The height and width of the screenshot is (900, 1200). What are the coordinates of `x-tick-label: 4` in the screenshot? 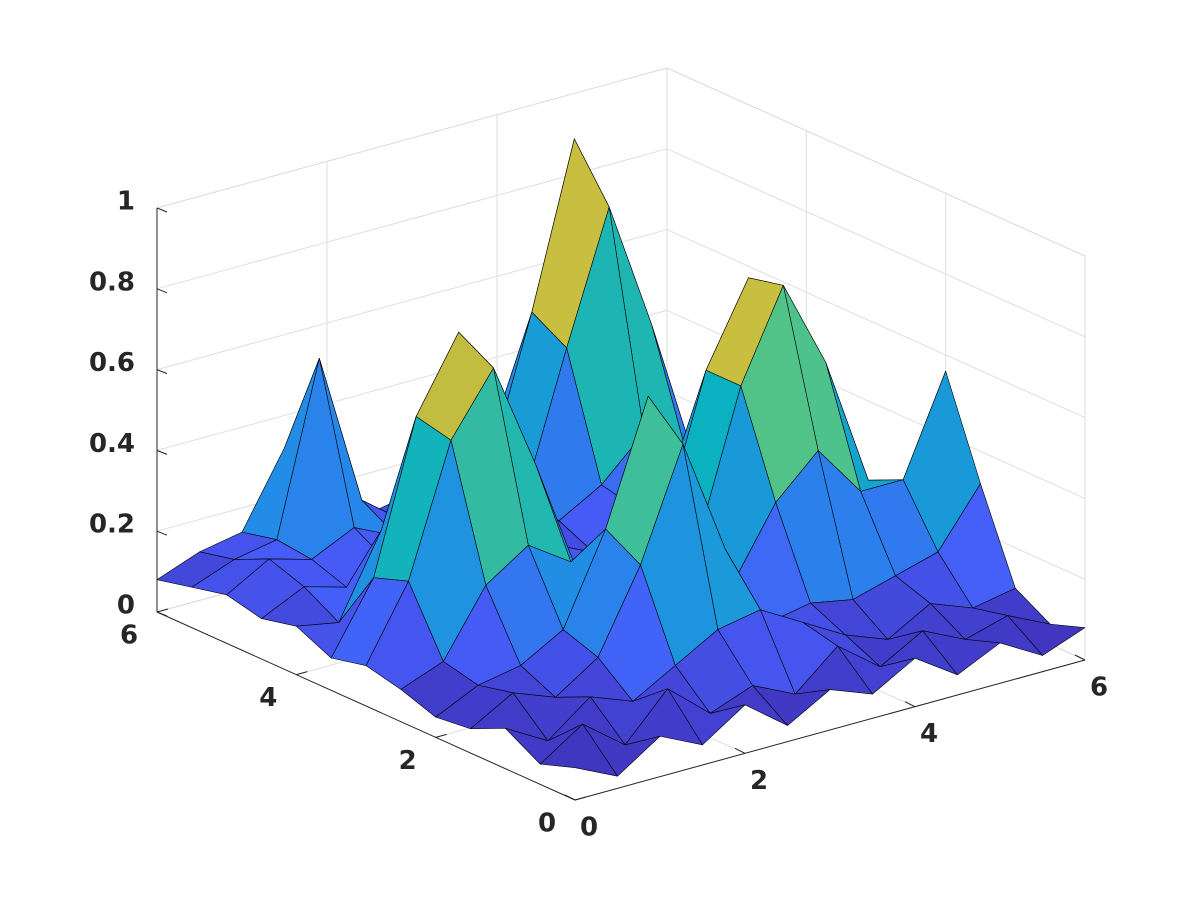 It's located at (929, 734).